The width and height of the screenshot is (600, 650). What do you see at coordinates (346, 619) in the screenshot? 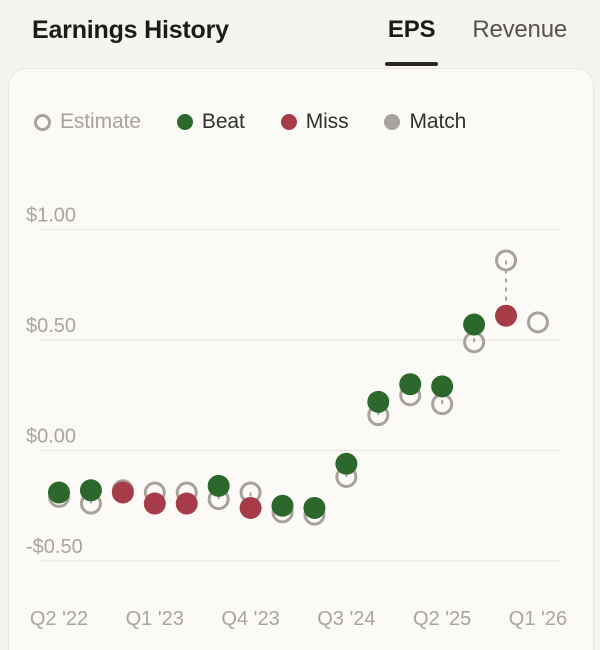
I see `x-axis-tick-label: Q3 '24` at bounding box center [346, 619].